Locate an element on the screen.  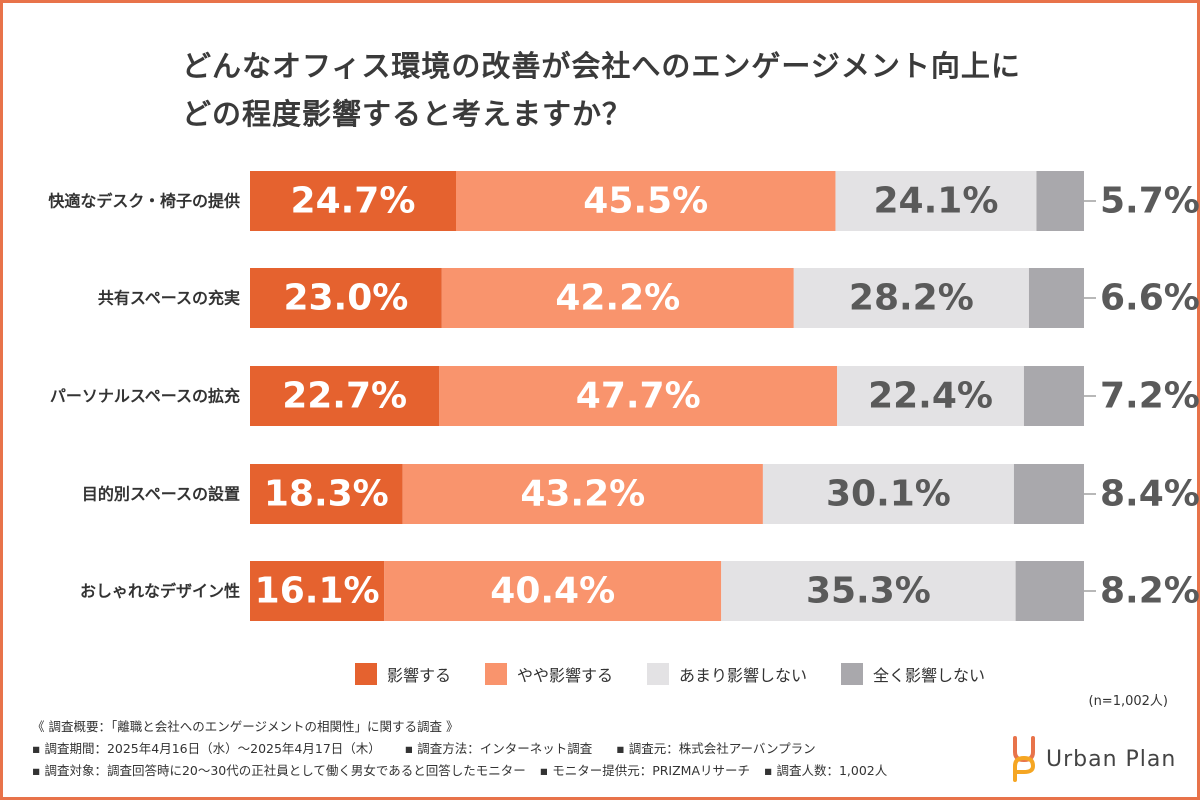
legend-item-2: やや影響する is located at coordinates (549, 674).